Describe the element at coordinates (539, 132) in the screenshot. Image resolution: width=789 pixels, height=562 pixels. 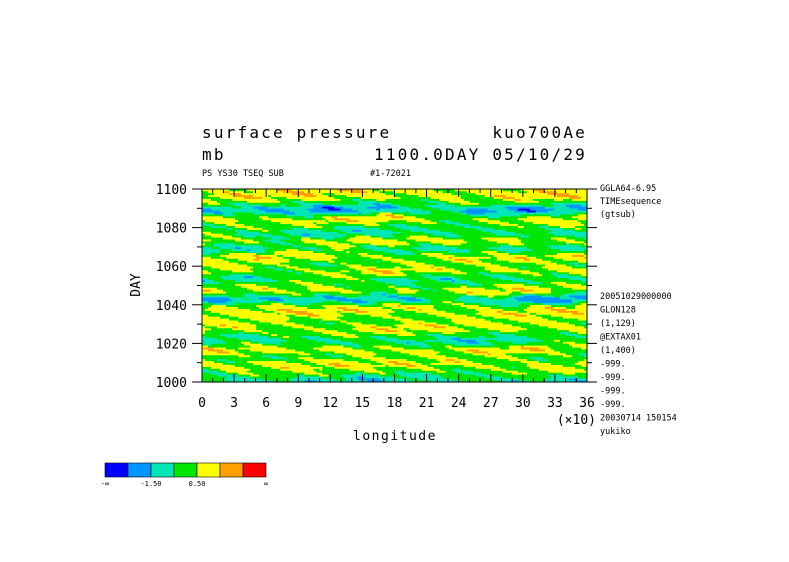
I see `title-line1-right: kuo700Ae` at that location.